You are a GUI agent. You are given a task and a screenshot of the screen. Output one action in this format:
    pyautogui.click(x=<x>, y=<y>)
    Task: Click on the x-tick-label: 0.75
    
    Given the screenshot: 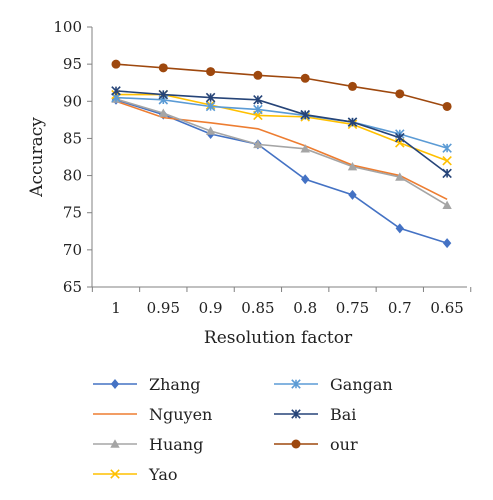 What is the action you would take?
    pyautogui.click(x=352, y=308)
    